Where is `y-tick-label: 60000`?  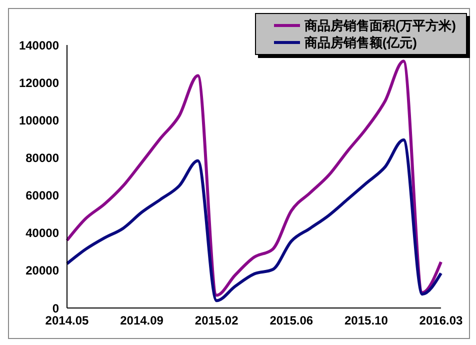
y-tick-label: 60000 is located at coordinates (43, 195).